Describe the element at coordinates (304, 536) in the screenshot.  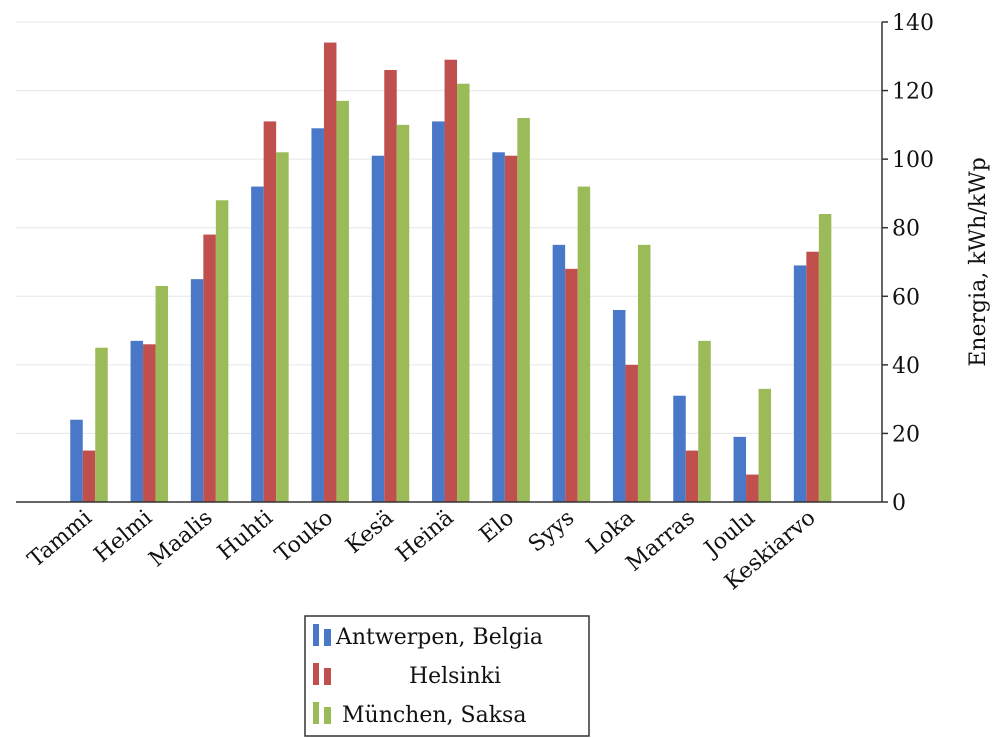
I see `x-category-label: Touko` at that location.